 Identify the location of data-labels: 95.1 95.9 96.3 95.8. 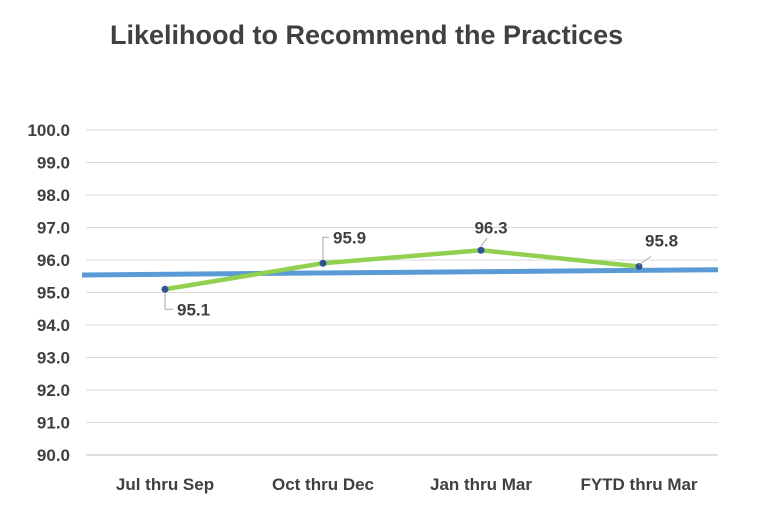
(421, 268).